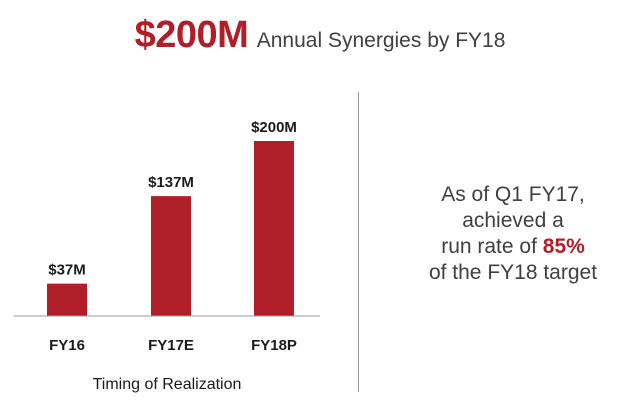 This screenshot has width=640, height=420. What do you see at coordinates (274, 127) in the screenshot?
I see `bar-value-label-fy18p: $200M` at bounding box center [274, 127].